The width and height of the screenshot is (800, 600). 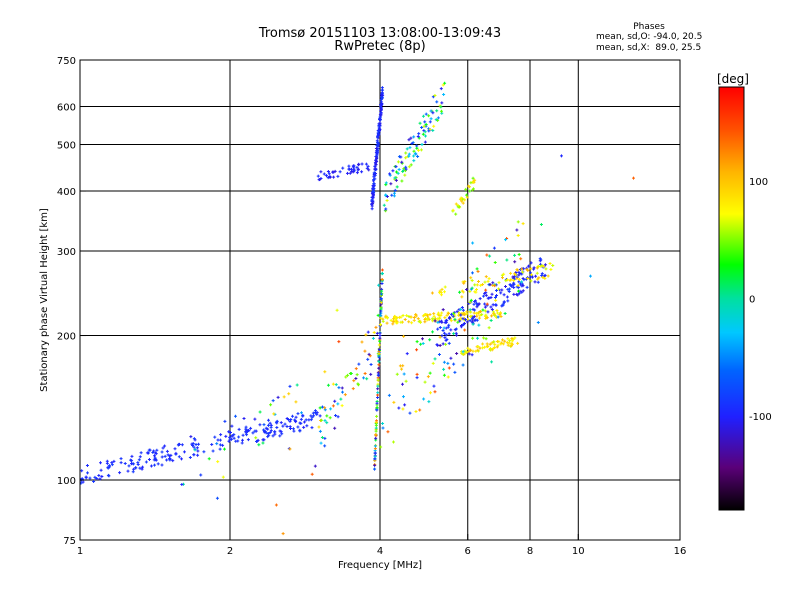 What do you see at coordinates (731, 298) in the screenshot?
I see `colorbar-gradient` at bounding box center [731, 298].